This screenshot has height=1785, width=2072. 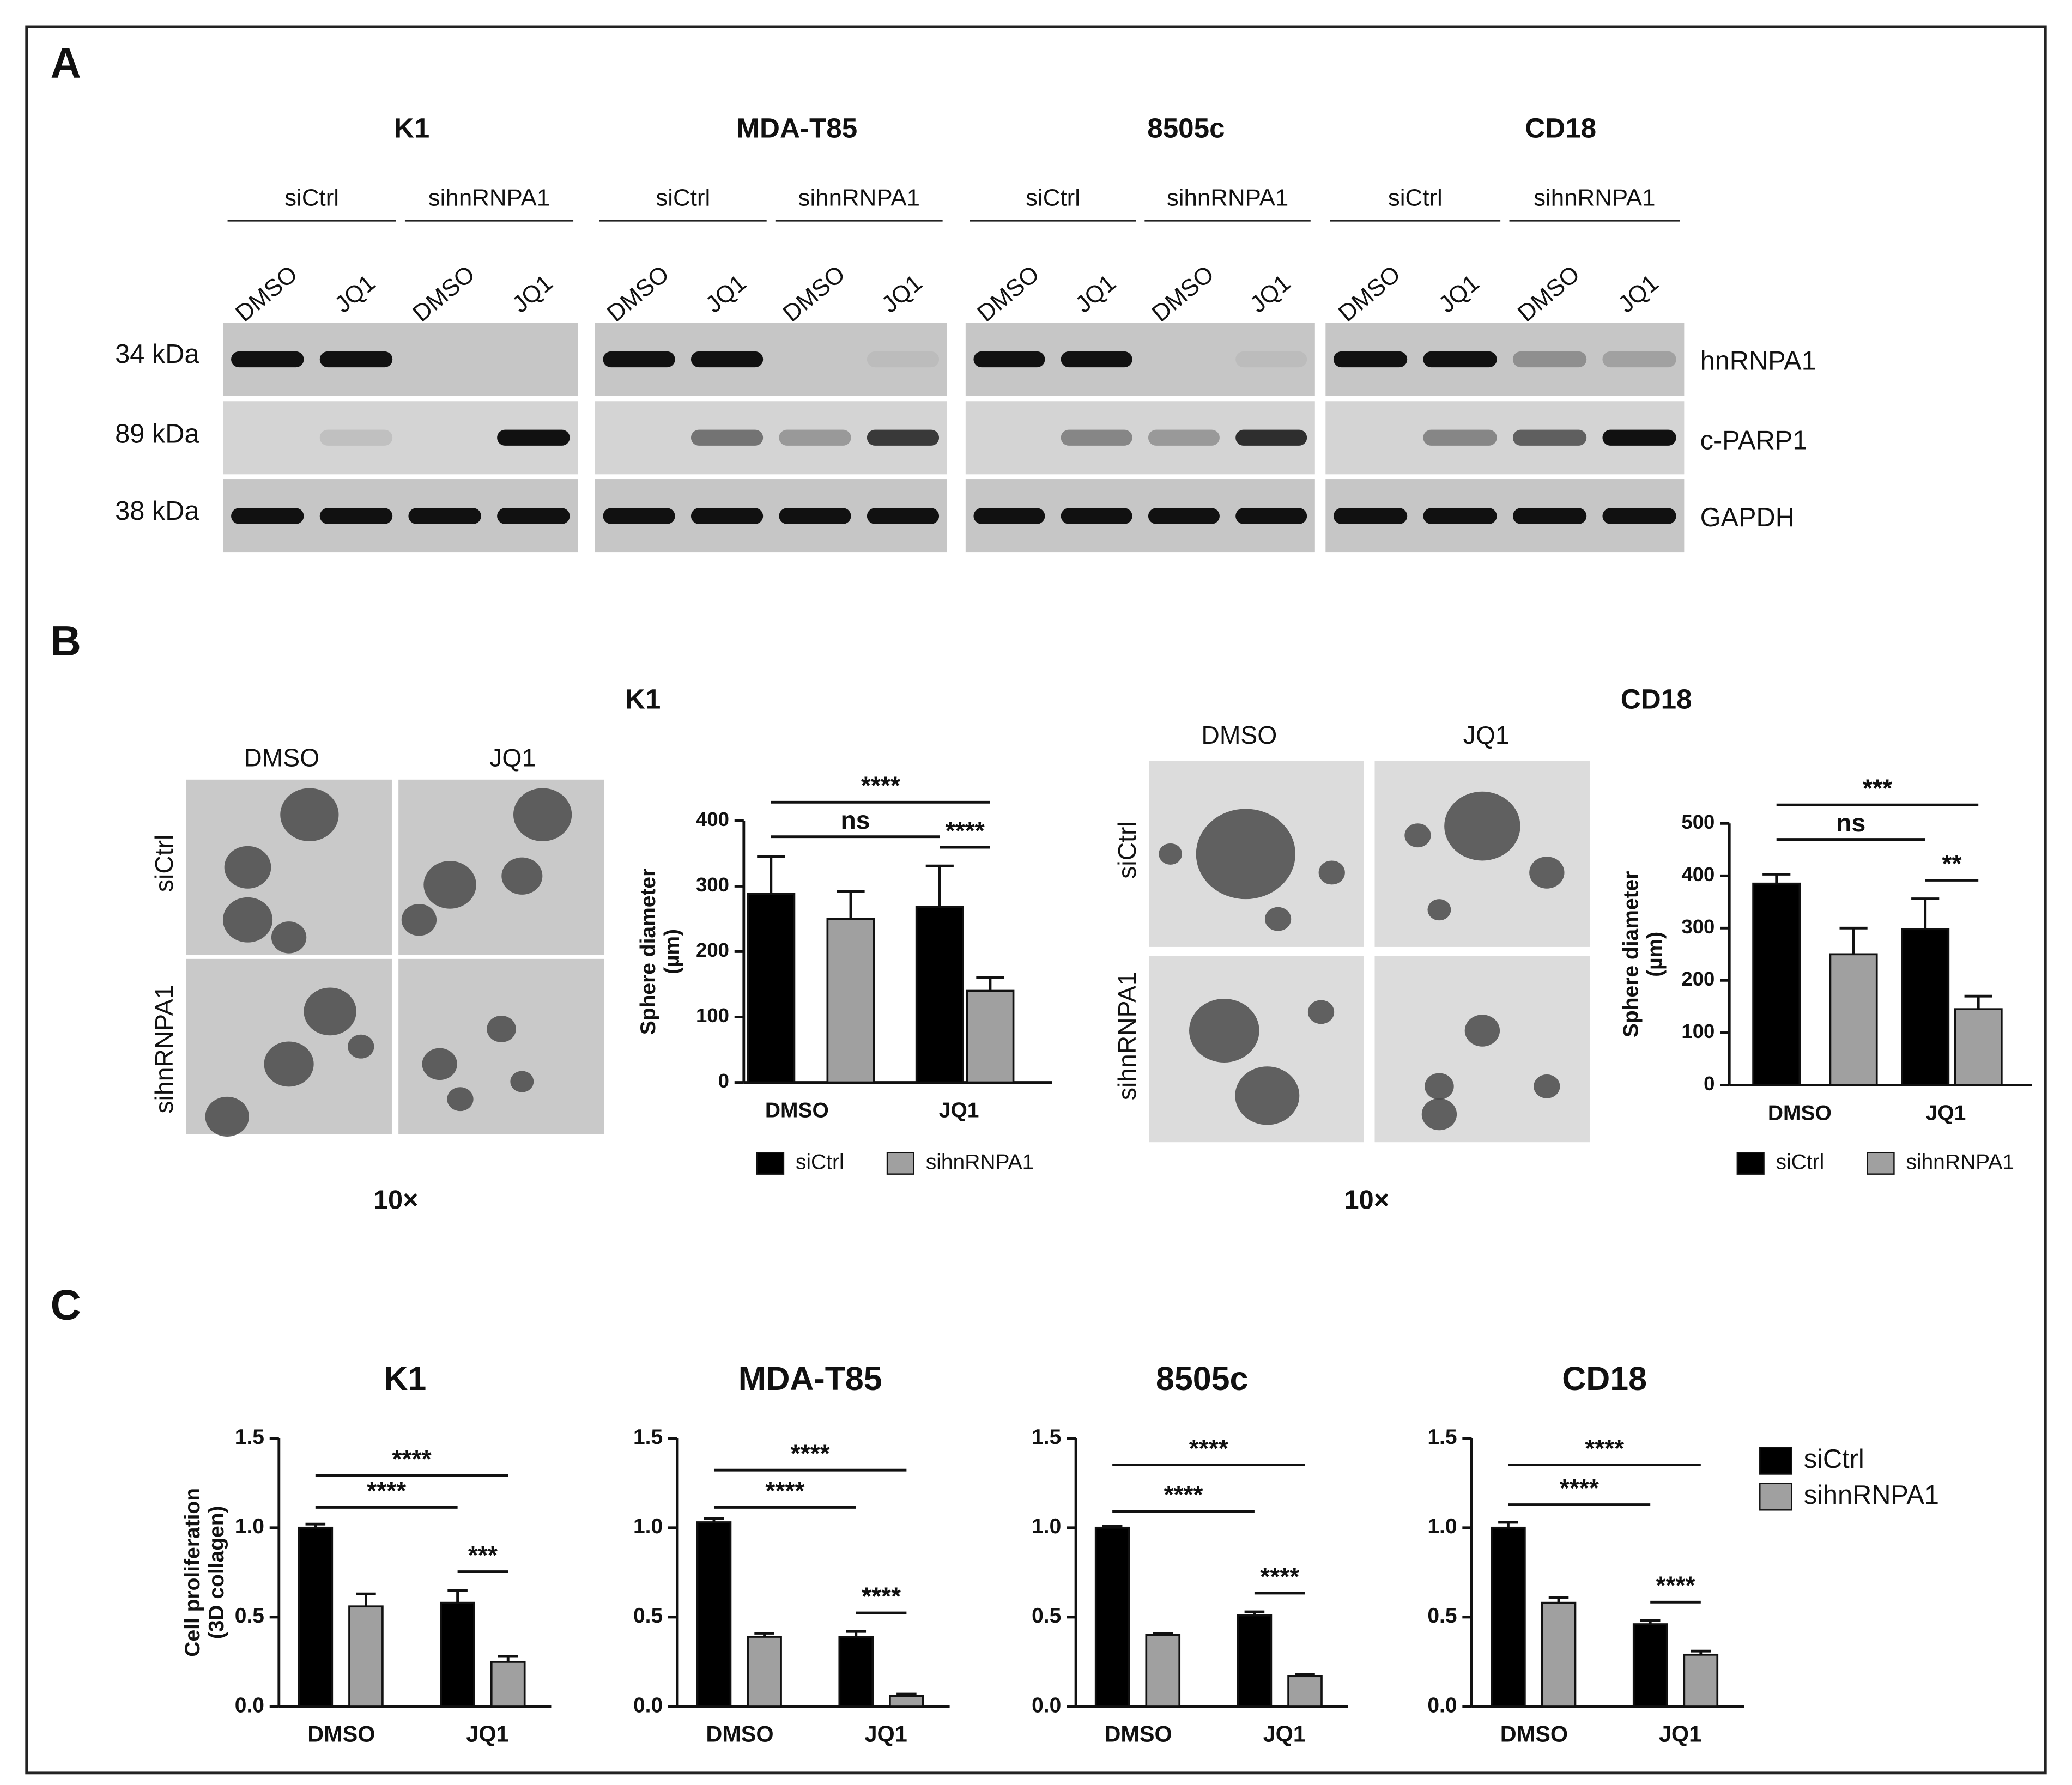 What do you see at coordinates (712, 819) in the screenshot?
I see `y-tick-label: 400` at bounding box center [712, 819].